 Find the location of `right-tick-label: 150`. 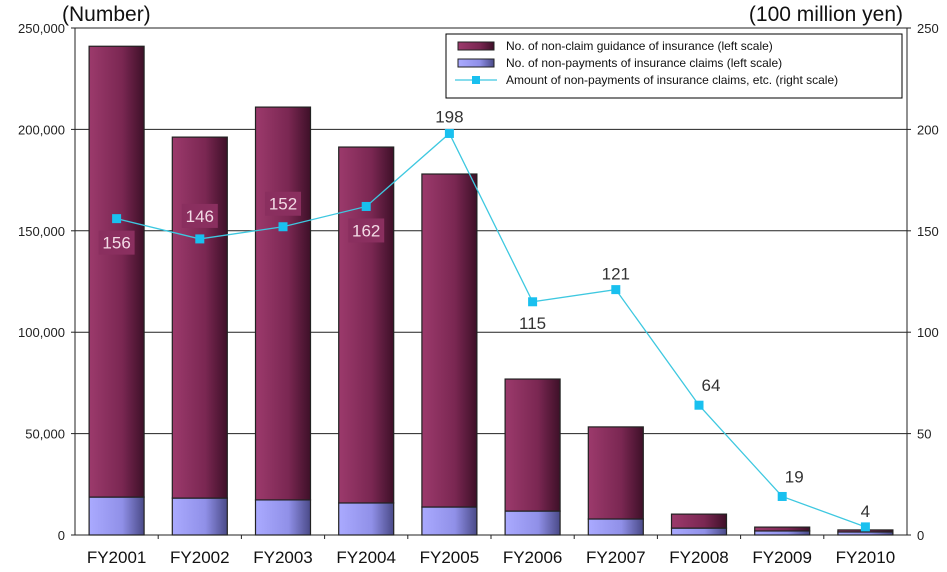

right-tick-label: 150 is located at coordinates (928, 231).